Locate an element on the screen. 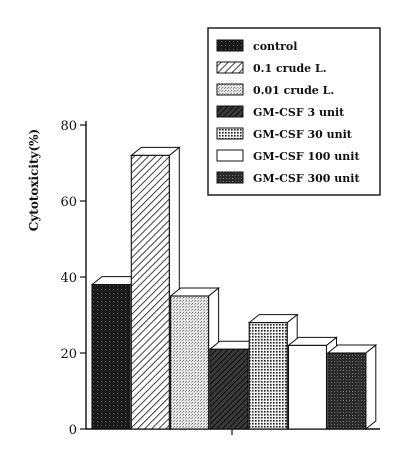  legend-item: 0.1 crude L. is located at coordinates (271, 68).